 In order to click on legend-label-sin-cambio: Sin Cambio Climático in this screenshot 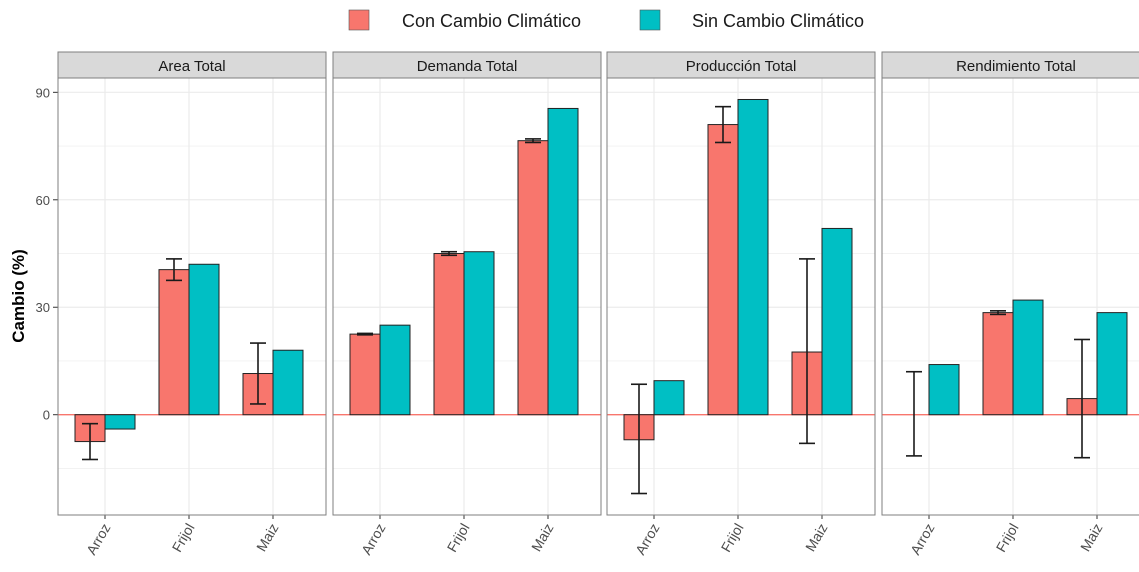, I will do `click(778, 21)`.